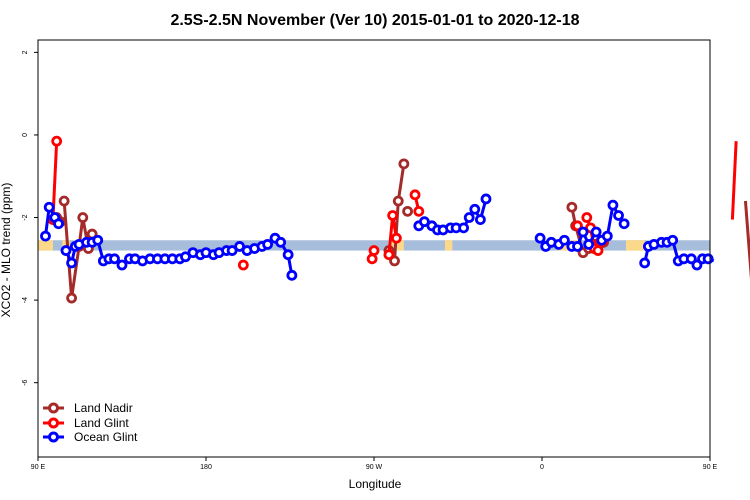 The width and height of the screenshot is (750, 500). Describe the element at coordinates (106, 437) in the screenshot. I see `legend-label-ocean-glint: Ocean Glint` at that location.